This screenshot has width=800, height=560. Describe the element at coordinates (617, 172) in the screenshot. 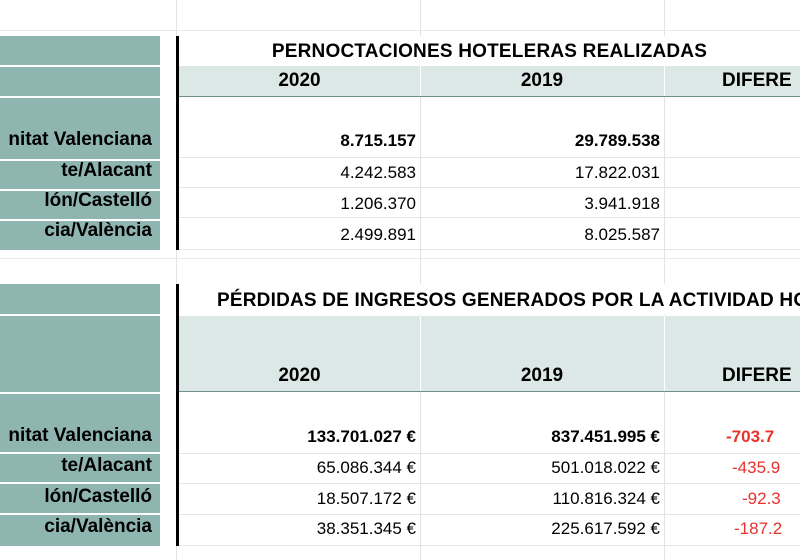

I see `cell-2019: 17.822.031` at that location.